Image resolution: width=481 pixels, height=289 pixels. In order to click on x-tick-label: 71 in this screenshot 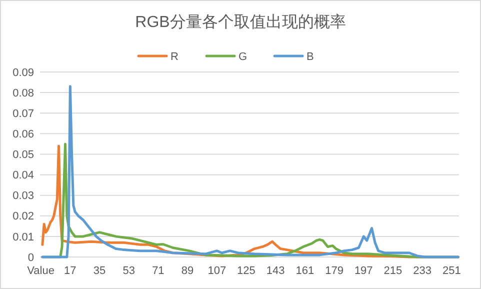, I will do `click(158, 271)`.